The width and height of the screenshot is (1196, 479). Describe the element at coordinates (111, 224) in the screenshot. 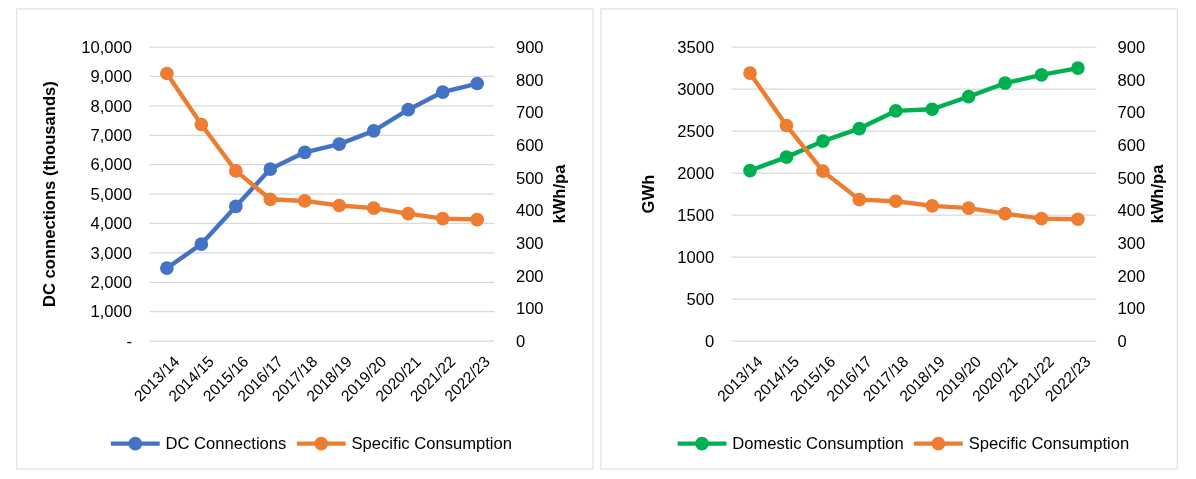

I see `y-tick-label: 4,000` at that location.